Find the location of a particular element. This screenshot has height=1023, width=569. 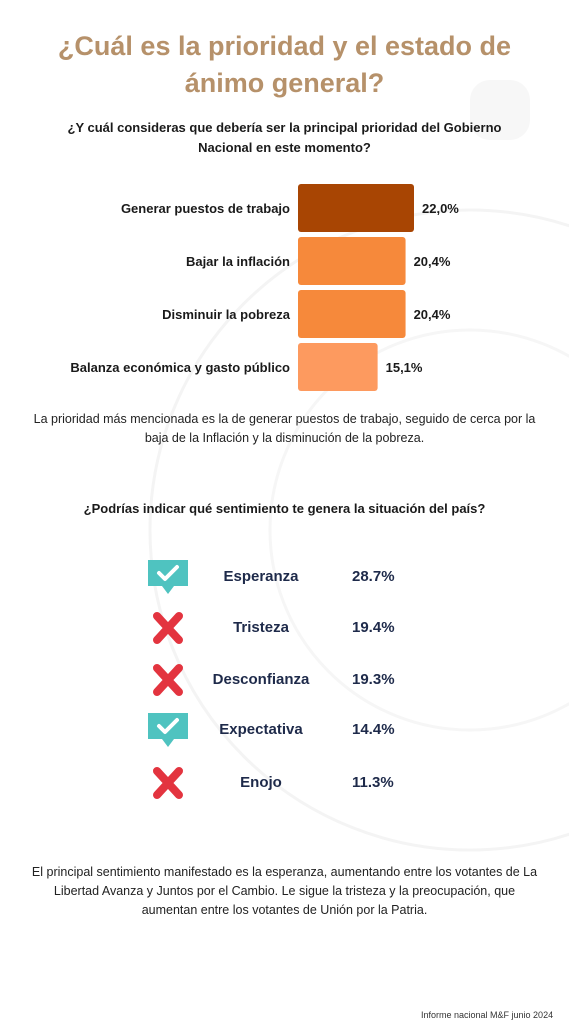

sentiment-label: Desconfianza is located at coordinates (261, 679).